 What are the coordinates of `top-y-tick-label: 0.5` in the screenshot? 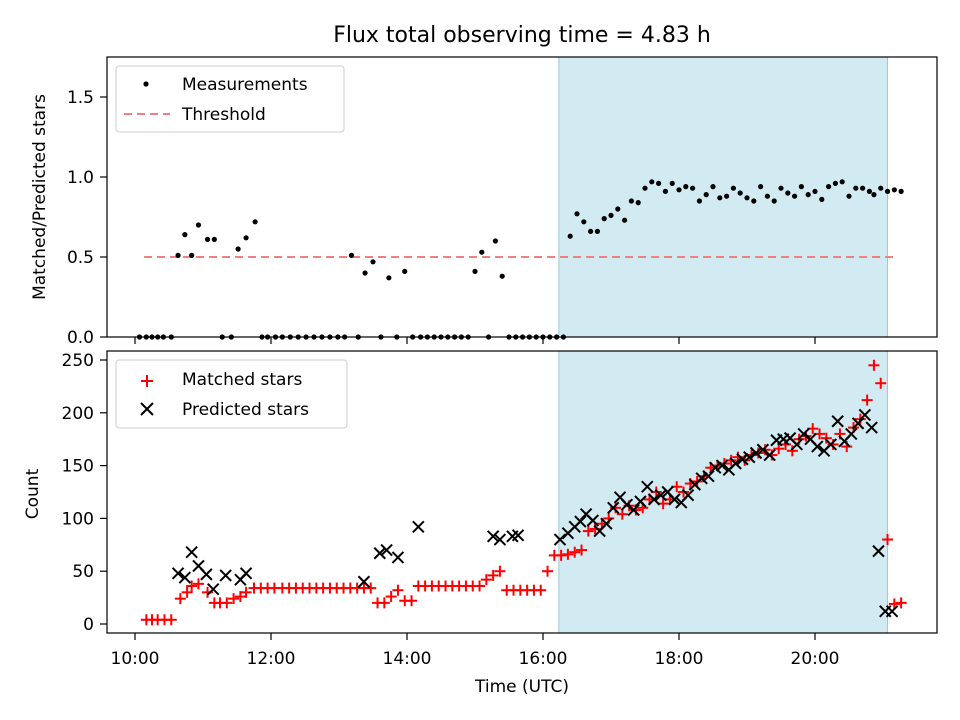 It's located at (80, 258).